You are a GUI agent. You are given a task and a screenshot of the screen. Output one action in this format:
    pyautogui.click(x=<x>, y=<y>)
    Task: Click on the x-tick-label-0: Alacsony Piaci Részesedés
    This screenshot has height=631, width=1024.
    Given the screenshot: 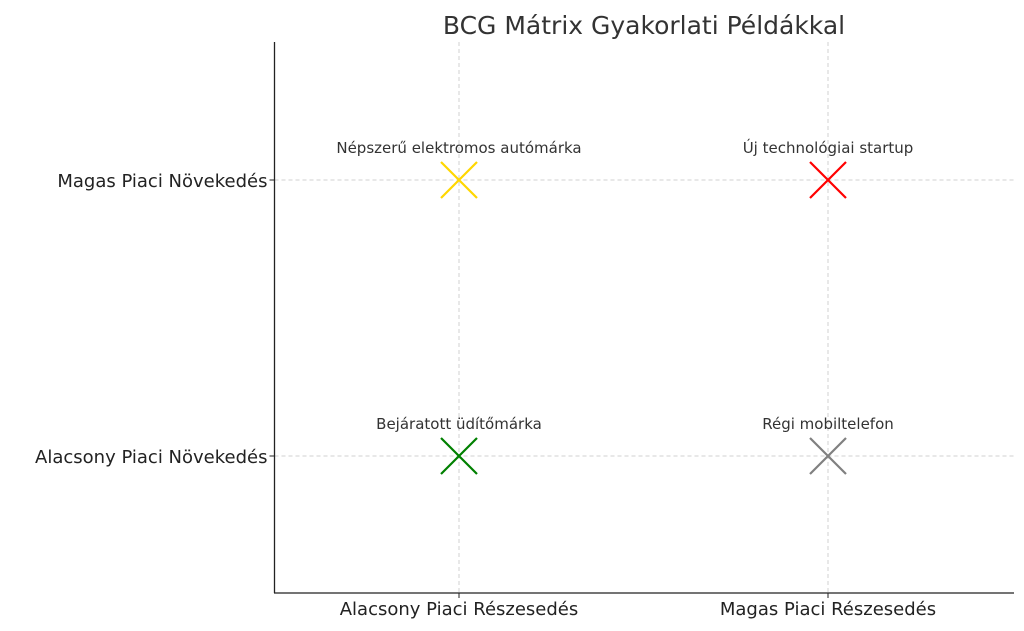 What is the action you would take?
    pyautogui.click(x=459, y=609)
    